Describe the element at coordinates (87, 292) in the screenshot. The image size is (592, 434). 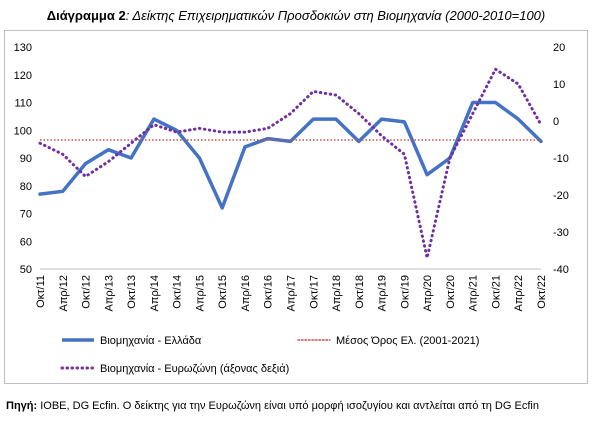
I see `x-tick-label: Οκτ/12` at that location.